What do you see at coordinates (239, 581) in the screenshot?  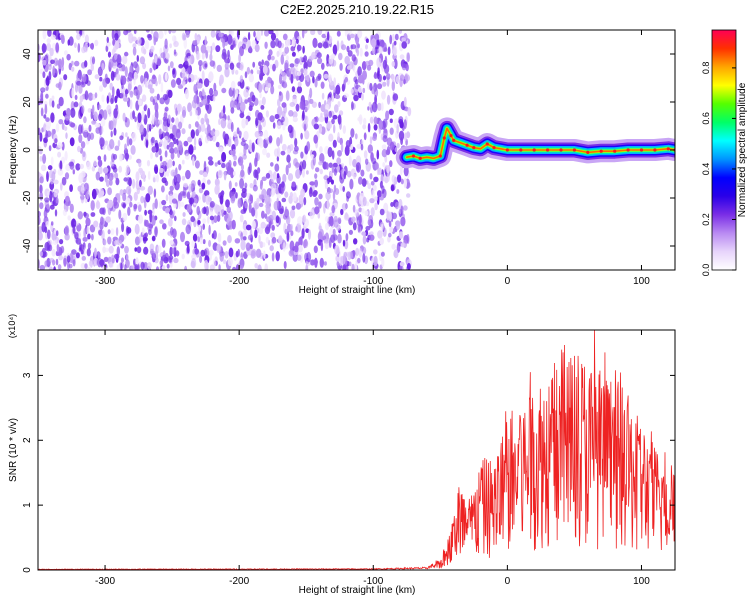 I see `x-tick-label: -200` at bounding box center [239, 581].